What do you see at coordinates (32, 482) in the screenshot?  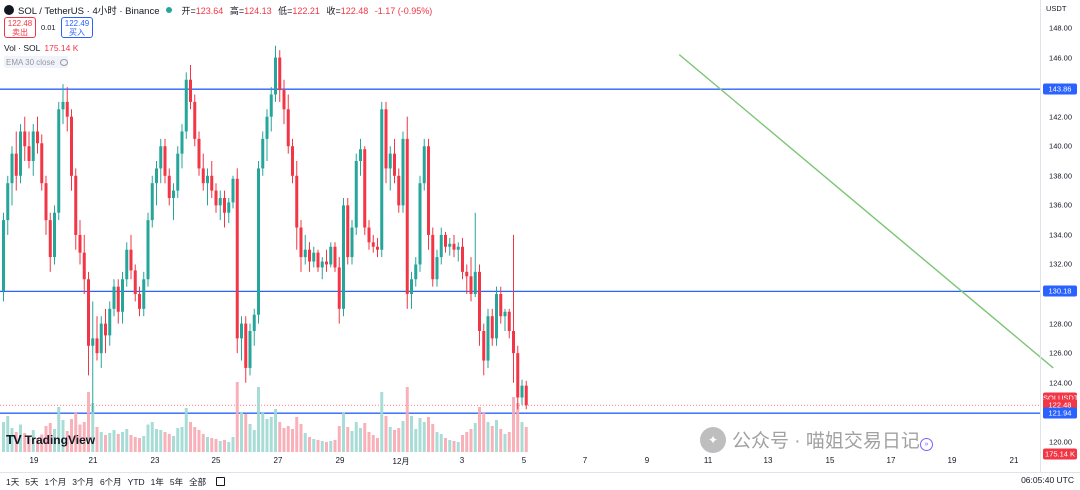 I see `timeframe-button: 5天` at bounding box center [32, 482].